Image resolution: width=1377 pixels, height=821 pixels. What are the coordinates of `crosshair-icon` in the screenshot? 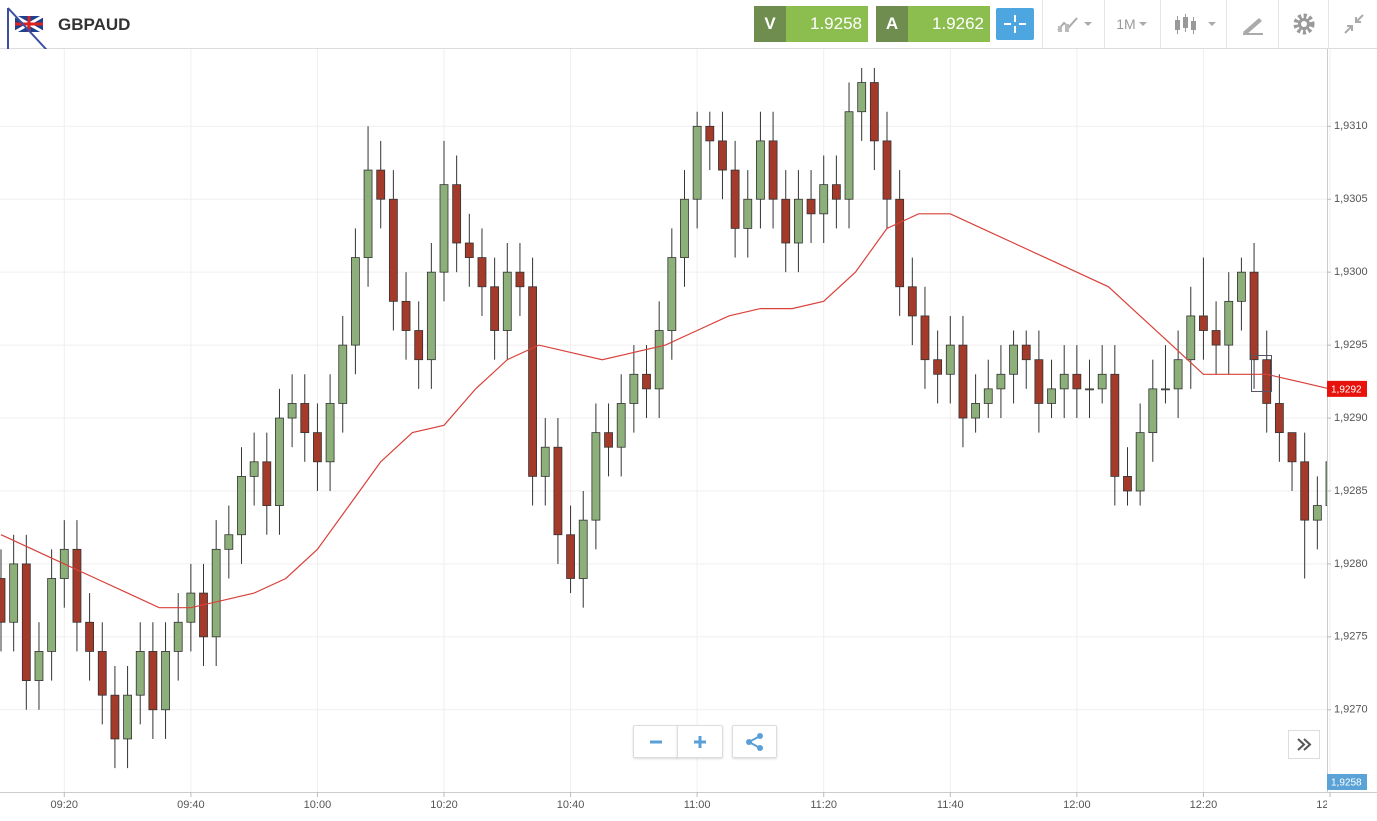 It's located at (1015, 24).